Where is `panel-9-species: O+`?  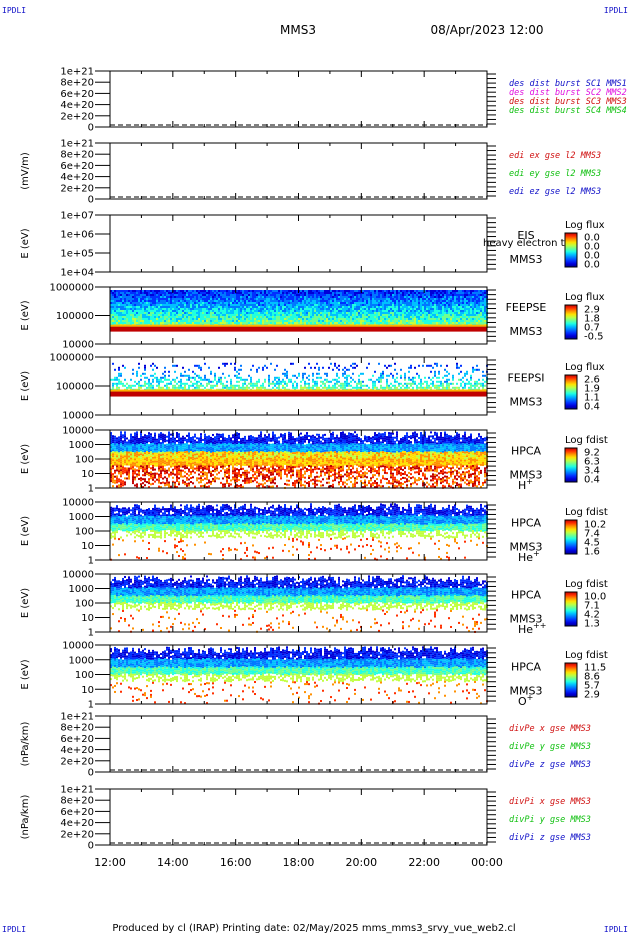 panel-9-species: O+ is located at coordinates (525, 700).